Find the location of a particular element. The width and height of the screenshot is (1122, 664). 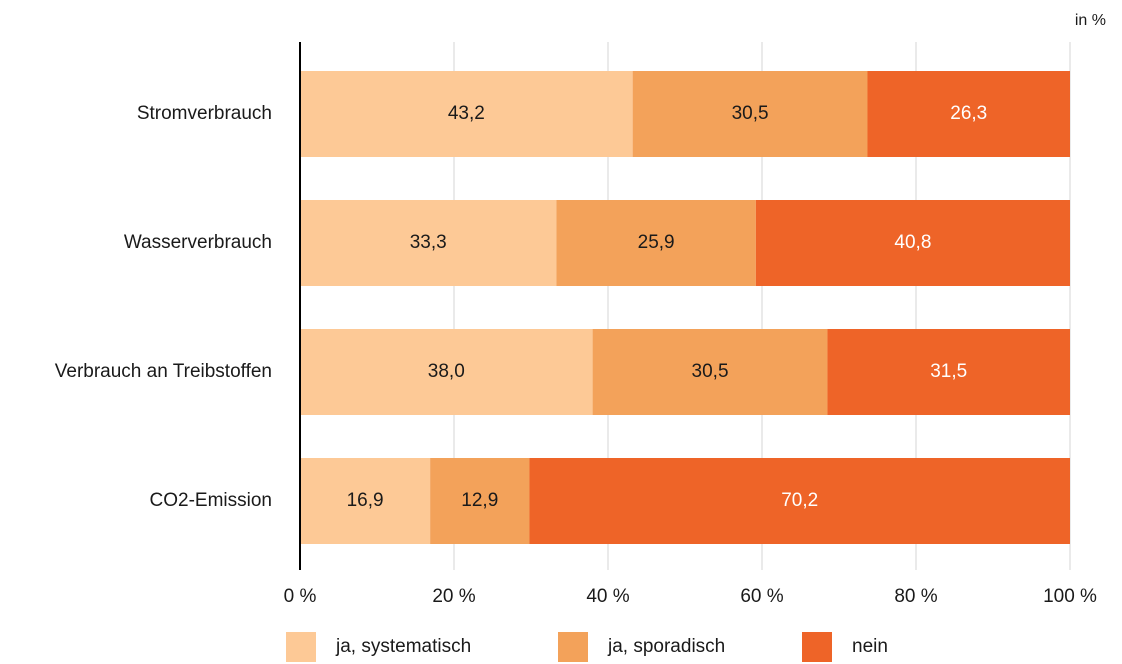

data-label: 43,2 is located at coordinates (466, 113).